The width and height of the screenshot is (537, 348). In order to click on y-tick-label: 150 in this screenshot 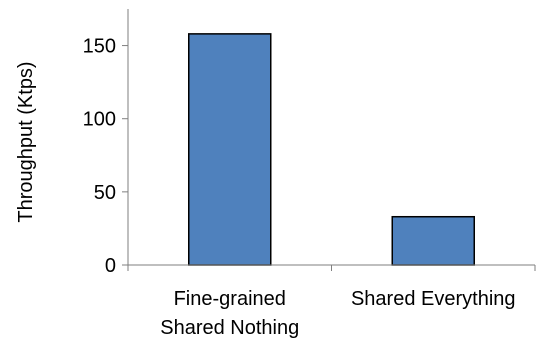, I will do `click(99, 47)`.